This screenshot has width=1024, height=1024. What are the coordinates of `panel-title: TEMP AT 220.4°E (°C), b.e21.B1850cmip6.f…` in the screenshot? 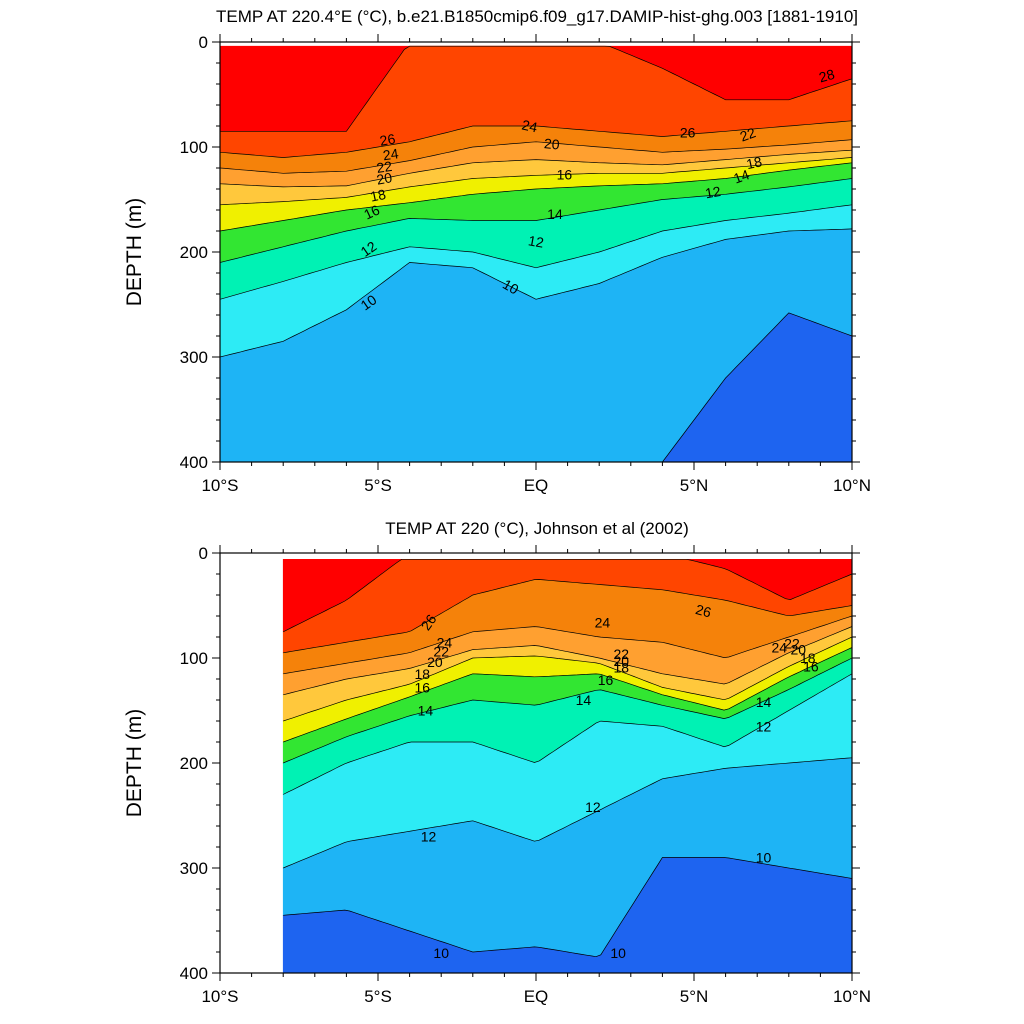 It's located at (537, 16).